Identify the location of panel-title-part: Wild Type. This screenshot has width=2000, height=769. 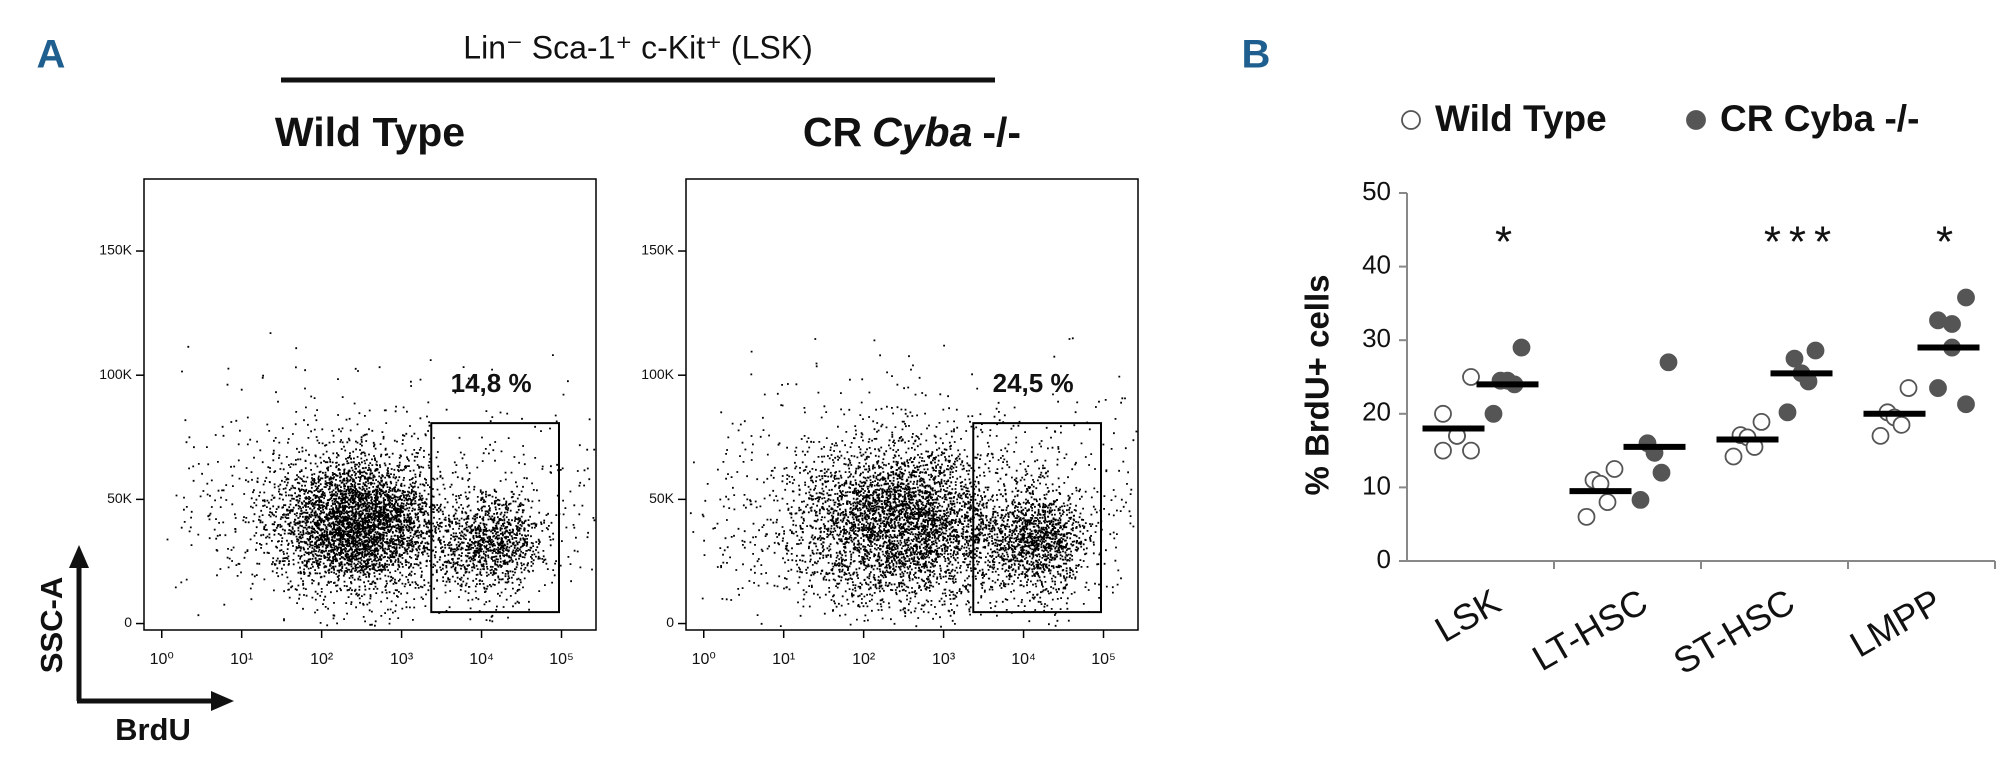
(370, 132).